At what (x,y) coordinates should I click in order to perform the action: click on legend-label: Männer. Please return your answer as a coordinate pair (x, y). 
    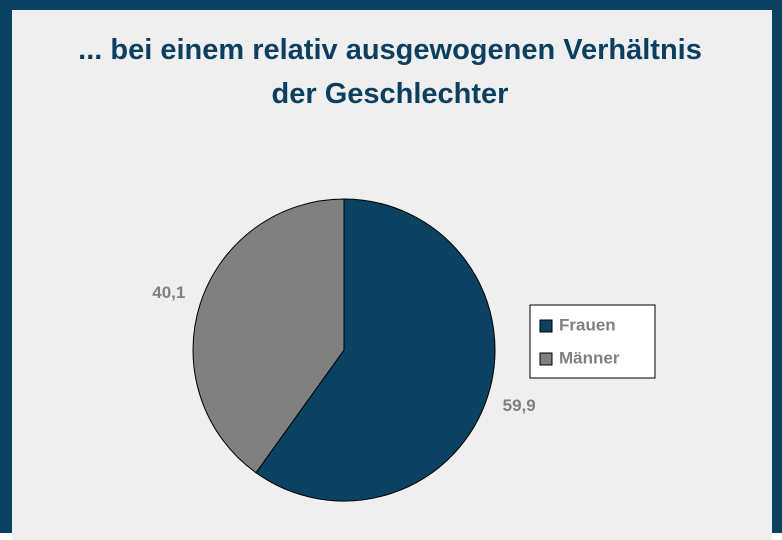
    Looking at the image, I should click on (589, 357).